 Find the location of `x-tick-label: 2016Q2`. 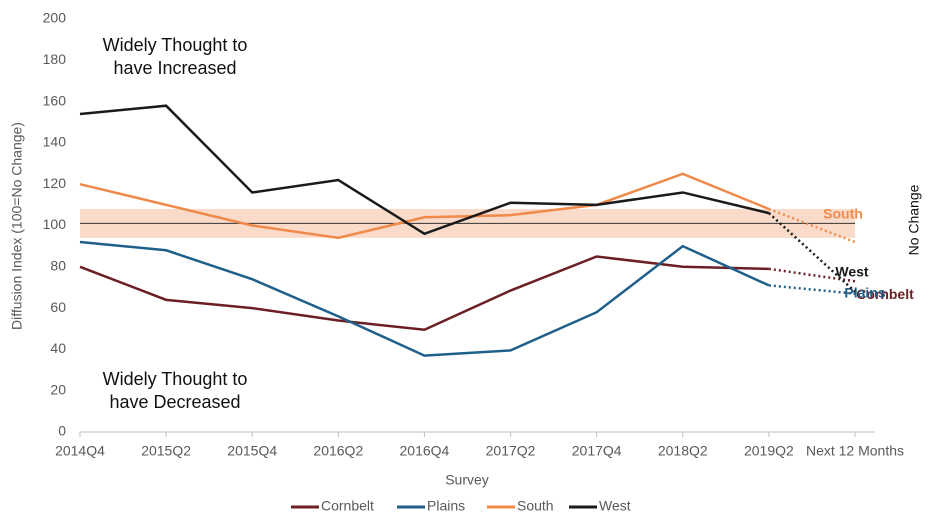

x-tick-label: 2016Q2 is located at coordinates (338, 451).